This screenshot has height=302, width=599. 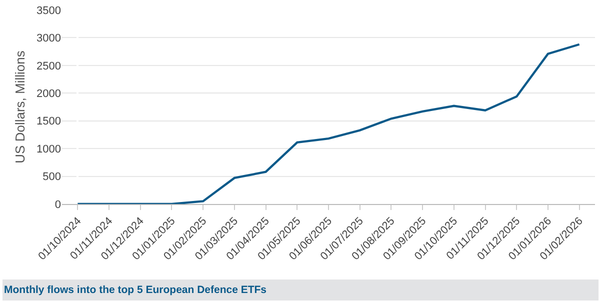 I want to click on y-tick-label: 500, so click(x=51, y=177).